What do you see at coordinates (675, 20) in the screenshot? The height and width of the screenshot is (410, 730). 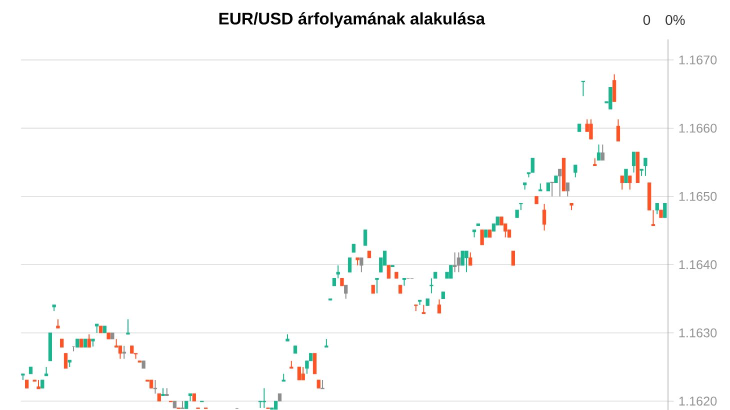 I see `text: 0%` at bounding box center [675, 20].